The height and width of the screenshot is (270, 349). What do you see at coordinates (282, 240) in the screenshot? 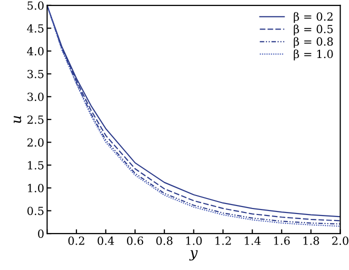
I see `x-tick-label: 1.6` at bounding box center [282, 240].